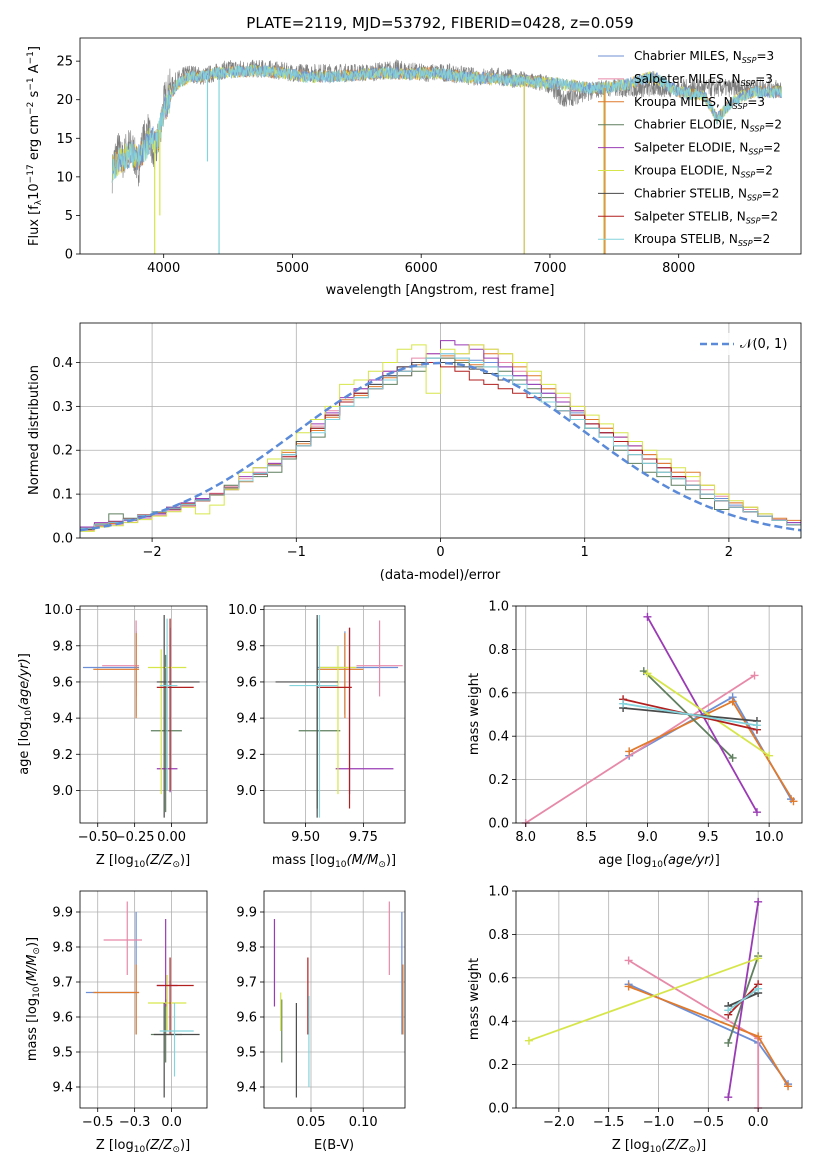 The width and height of the screenshot is (819, 1170). What do you see at coordinates (707, 149) in the screenshot?
I see `spectrum-legend-label: Salpeter ELODIE, NSSP=2` at bounding box center [707, 149].